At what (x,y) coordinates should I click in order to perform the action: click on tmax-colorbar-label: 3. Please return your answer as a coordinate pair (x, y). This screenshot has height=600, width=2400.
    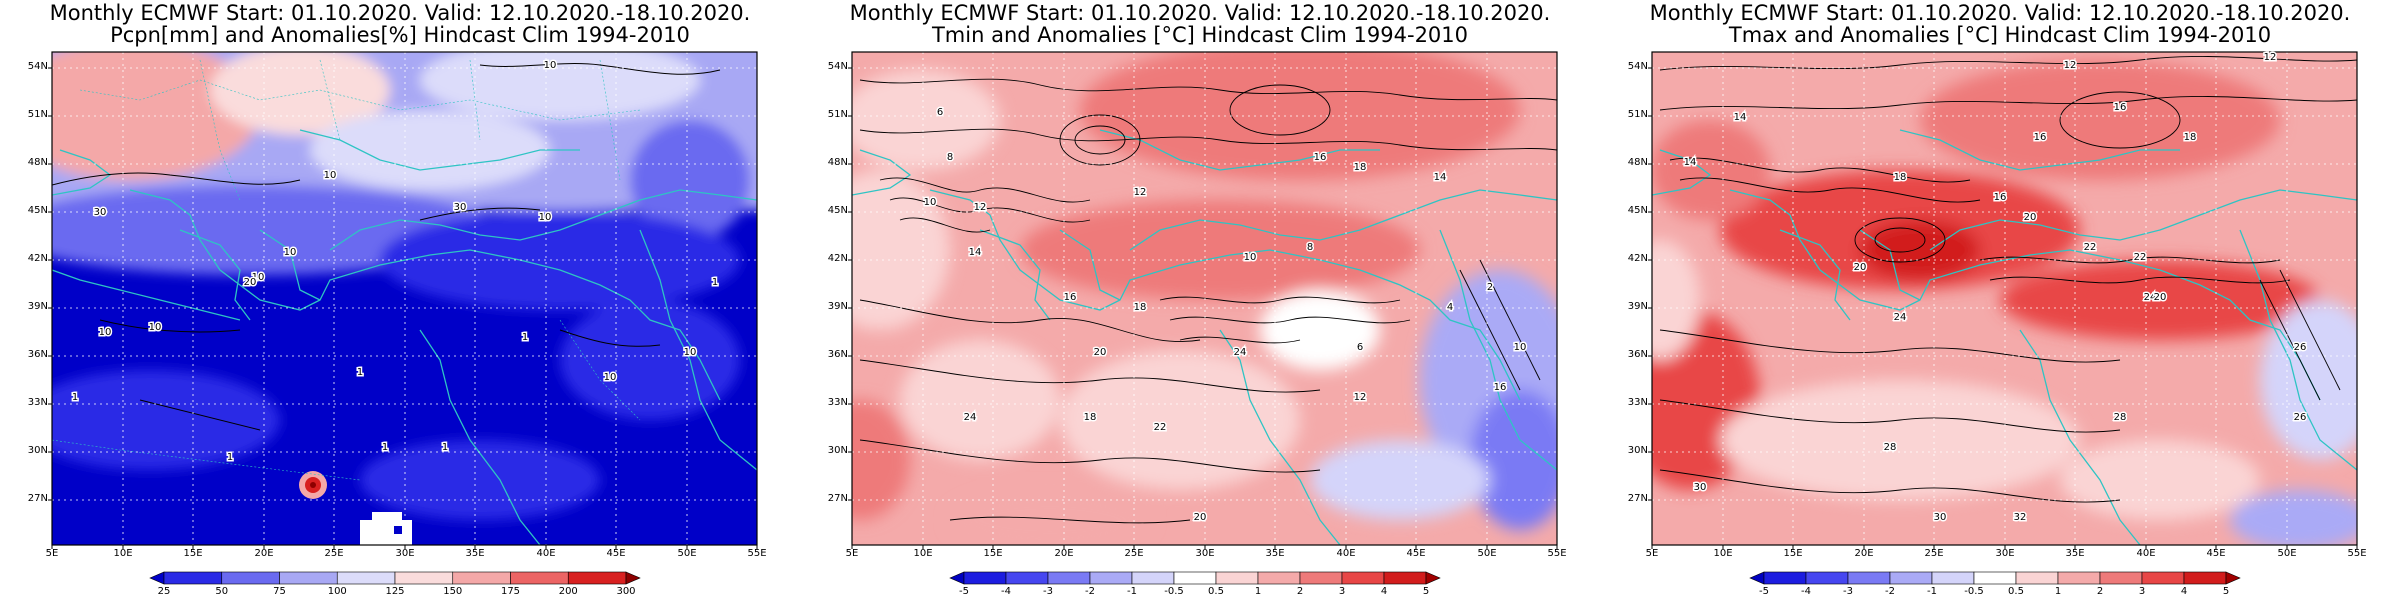
    Looking at the image, I should click on (2142, 591).